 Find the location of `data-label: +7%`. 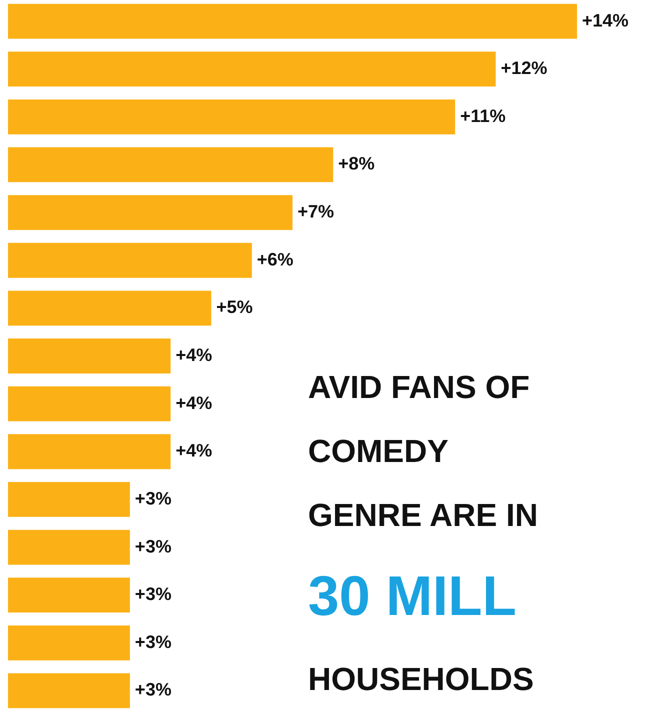

data-label: +7% is located at coordinates (316, 212).